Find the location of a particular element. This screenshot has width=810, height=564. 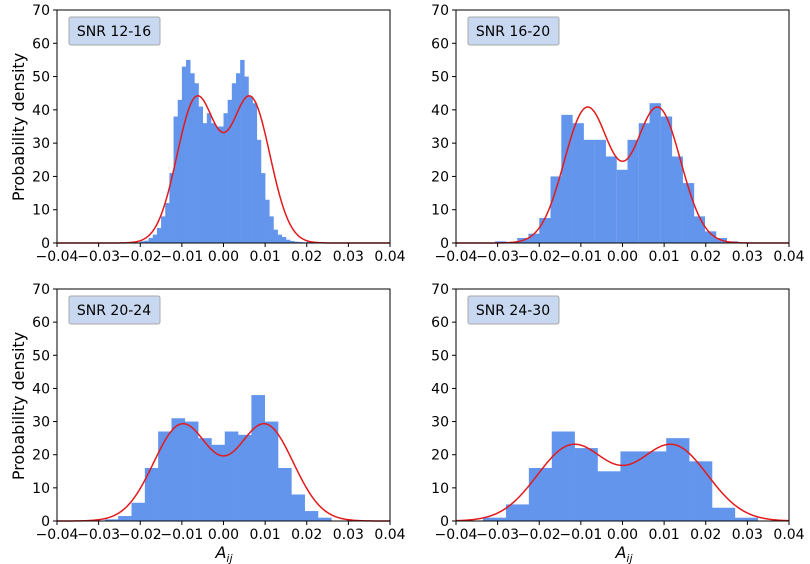

x-axis-label-right: Aij is located at coordinates (623, 553).